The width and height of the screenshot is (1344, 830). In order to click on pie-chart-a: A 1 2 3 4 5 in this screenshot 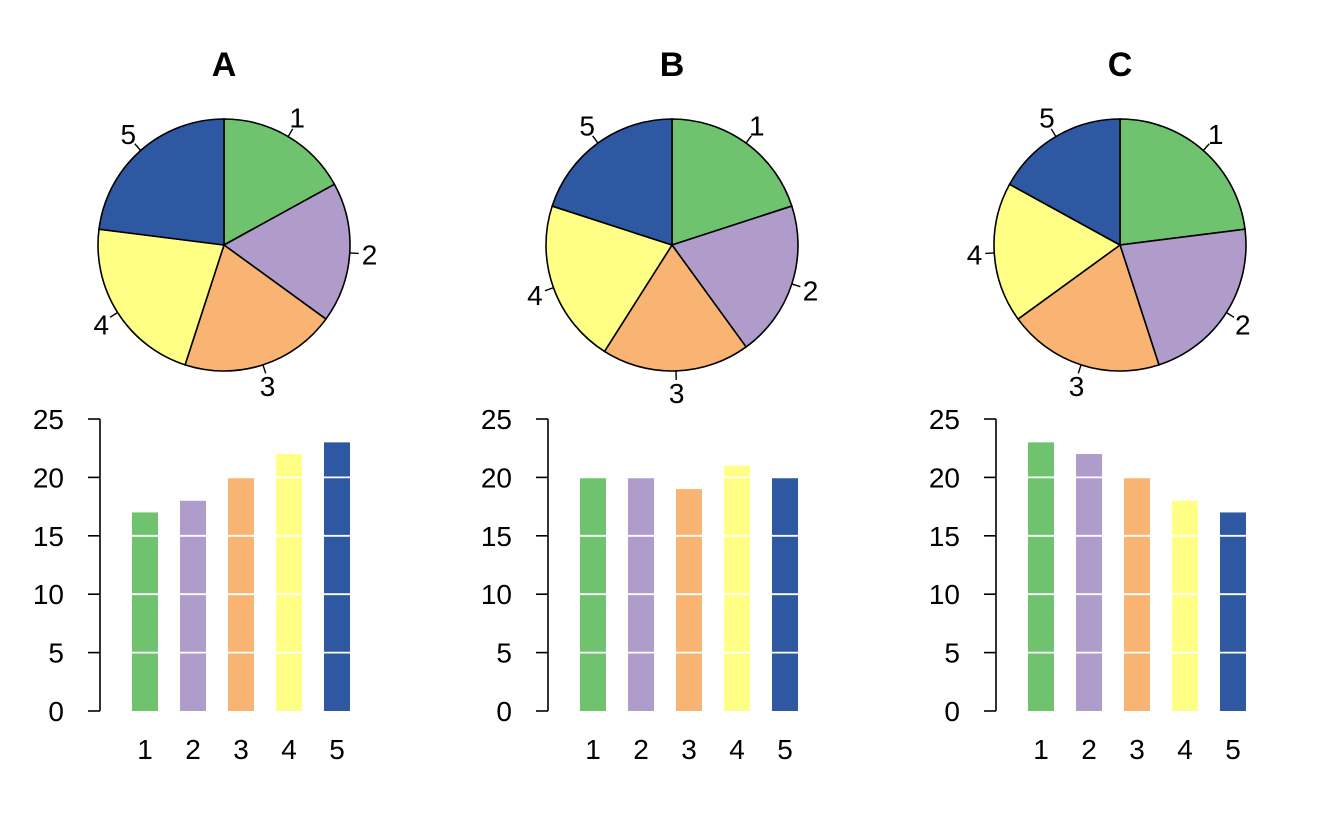, I will do `click(235, 224)`.